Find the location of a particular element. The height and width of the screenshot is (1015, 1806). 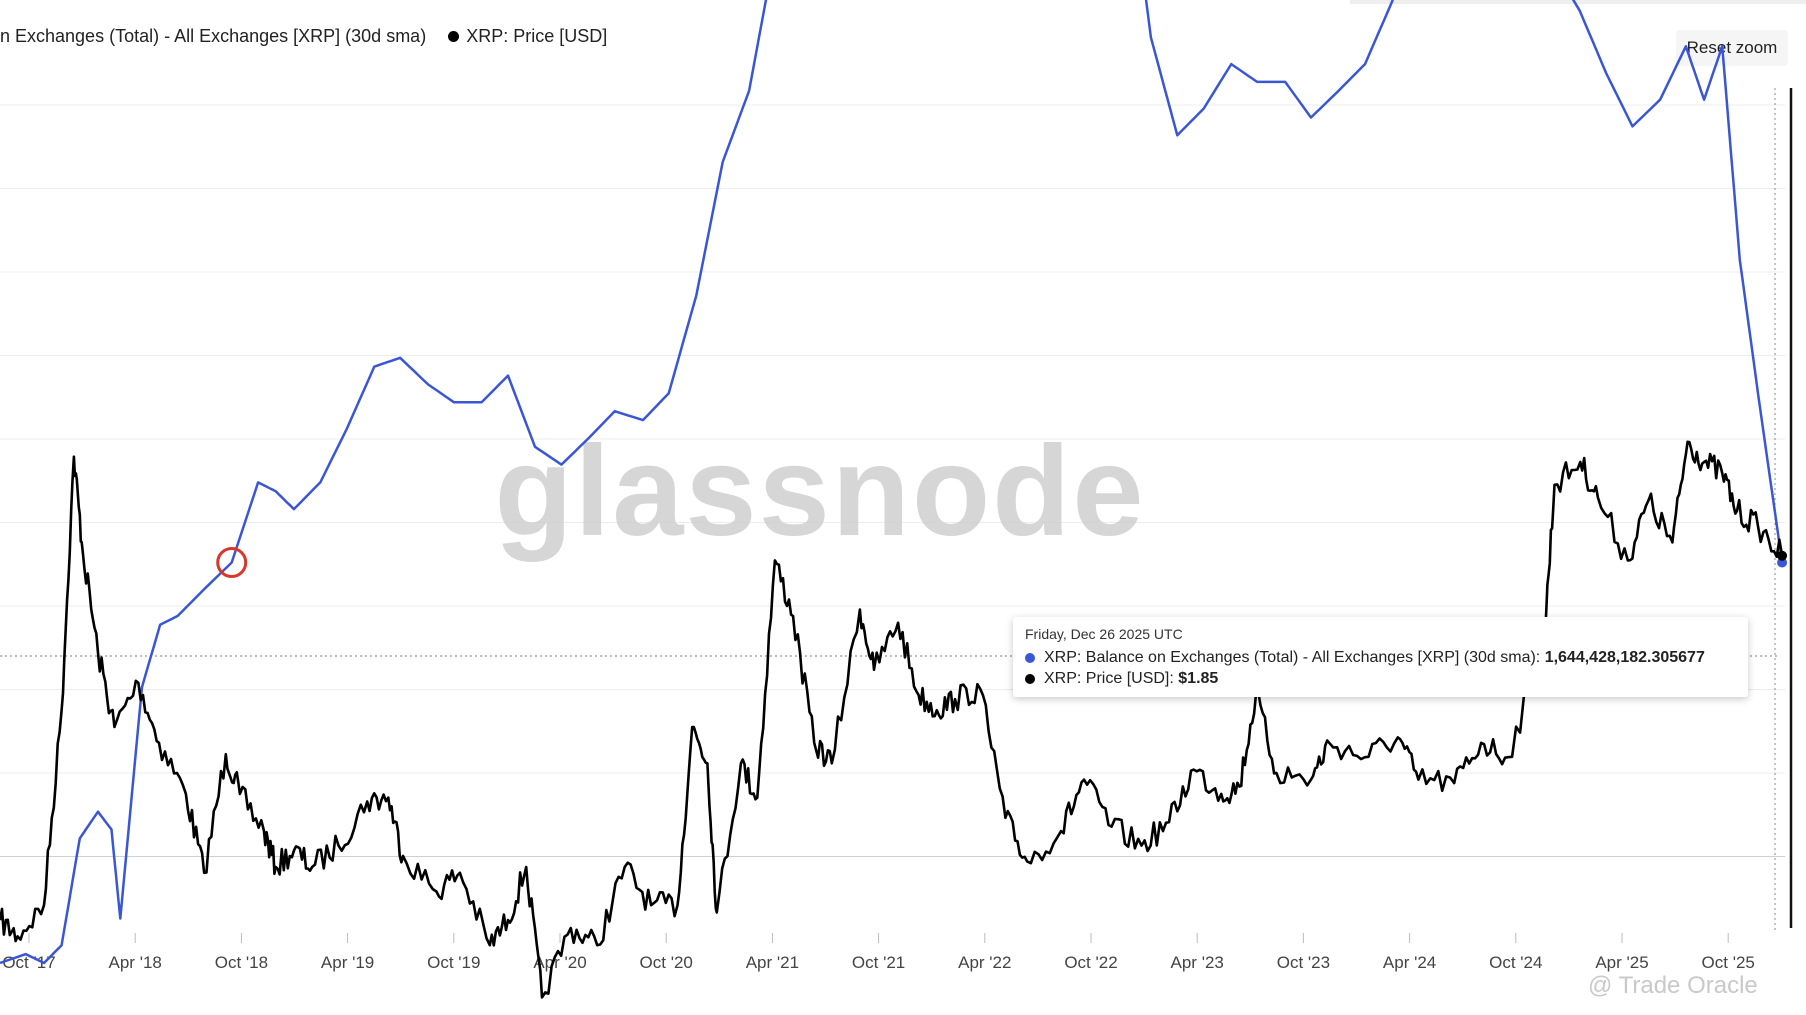

price-endpoint-marker is located at coordinates (1782, 555).